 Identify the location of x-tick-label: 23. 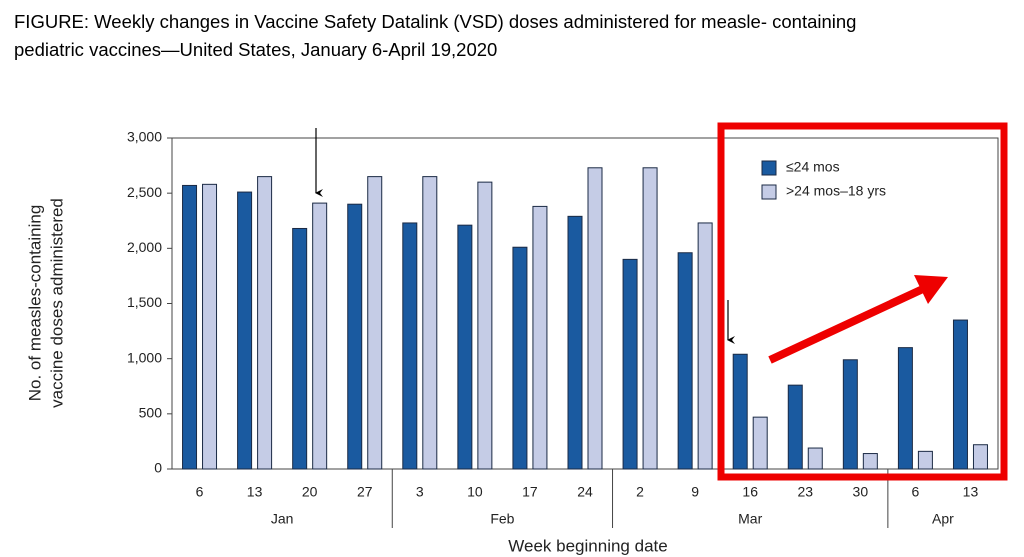
(805, 492).